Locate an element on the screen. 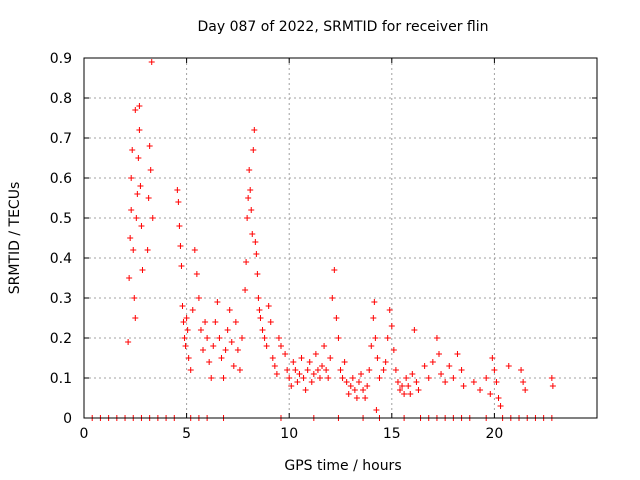  y-tick-label: 0.6 is located at coordinates (61, 179).